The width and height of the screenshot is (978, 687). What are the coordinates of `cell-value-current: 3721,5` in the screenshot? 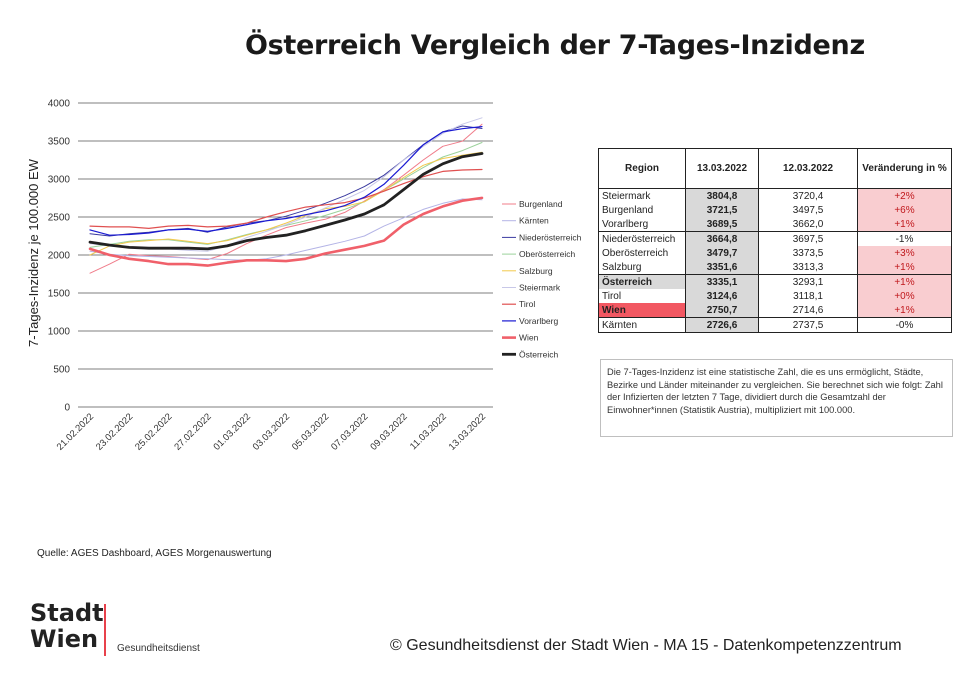 It's located at (722, 210).